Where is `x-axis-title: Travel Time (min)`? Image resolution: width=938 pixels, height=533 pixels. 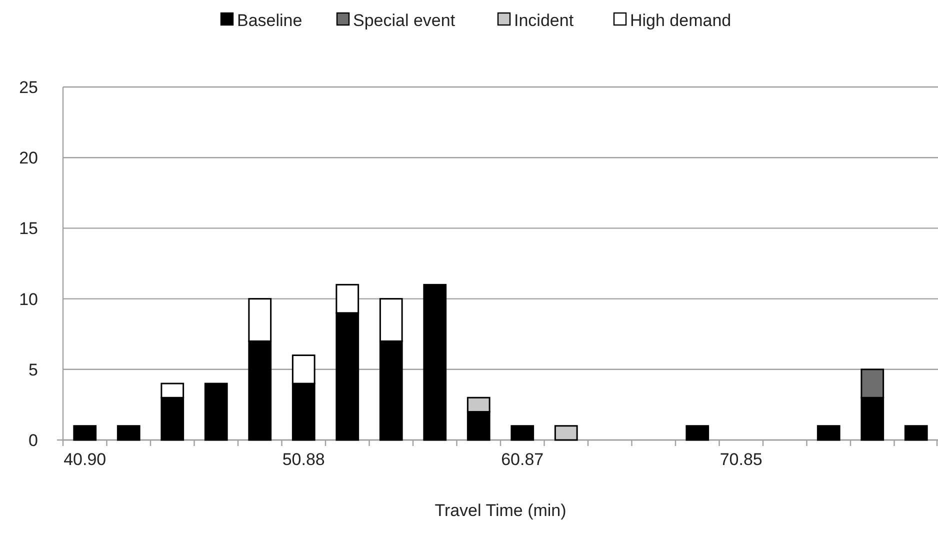 x-axis-title: Travel Time (min) is located at coordinates (500, 510).